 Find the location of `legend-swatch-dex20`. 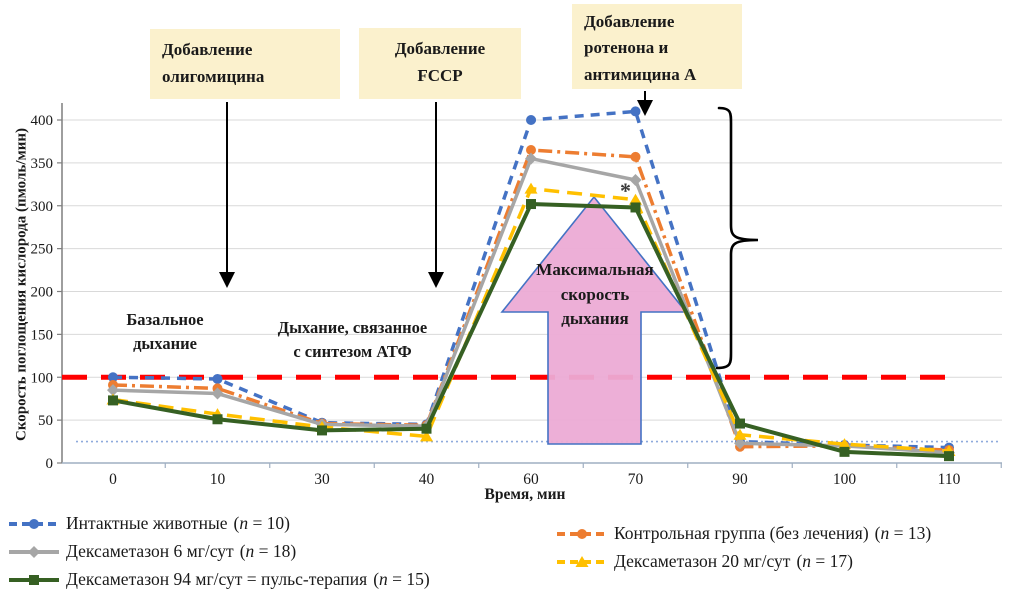

legend-swatch-dex20 is located at coordinates (582, 561).